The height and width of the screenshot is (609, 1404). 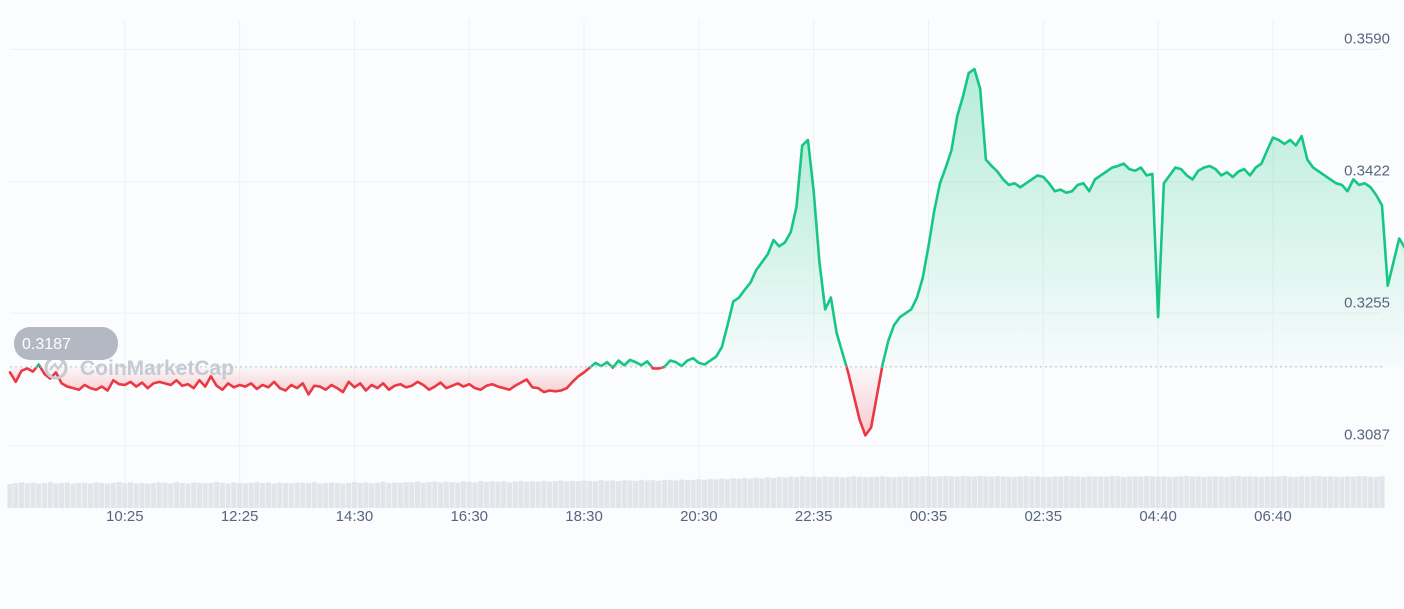 What do you see at coordinates (1158, 516) in the screenshot?
I see `x-tick-label: 04:40` at bounding box center [1158, 516].